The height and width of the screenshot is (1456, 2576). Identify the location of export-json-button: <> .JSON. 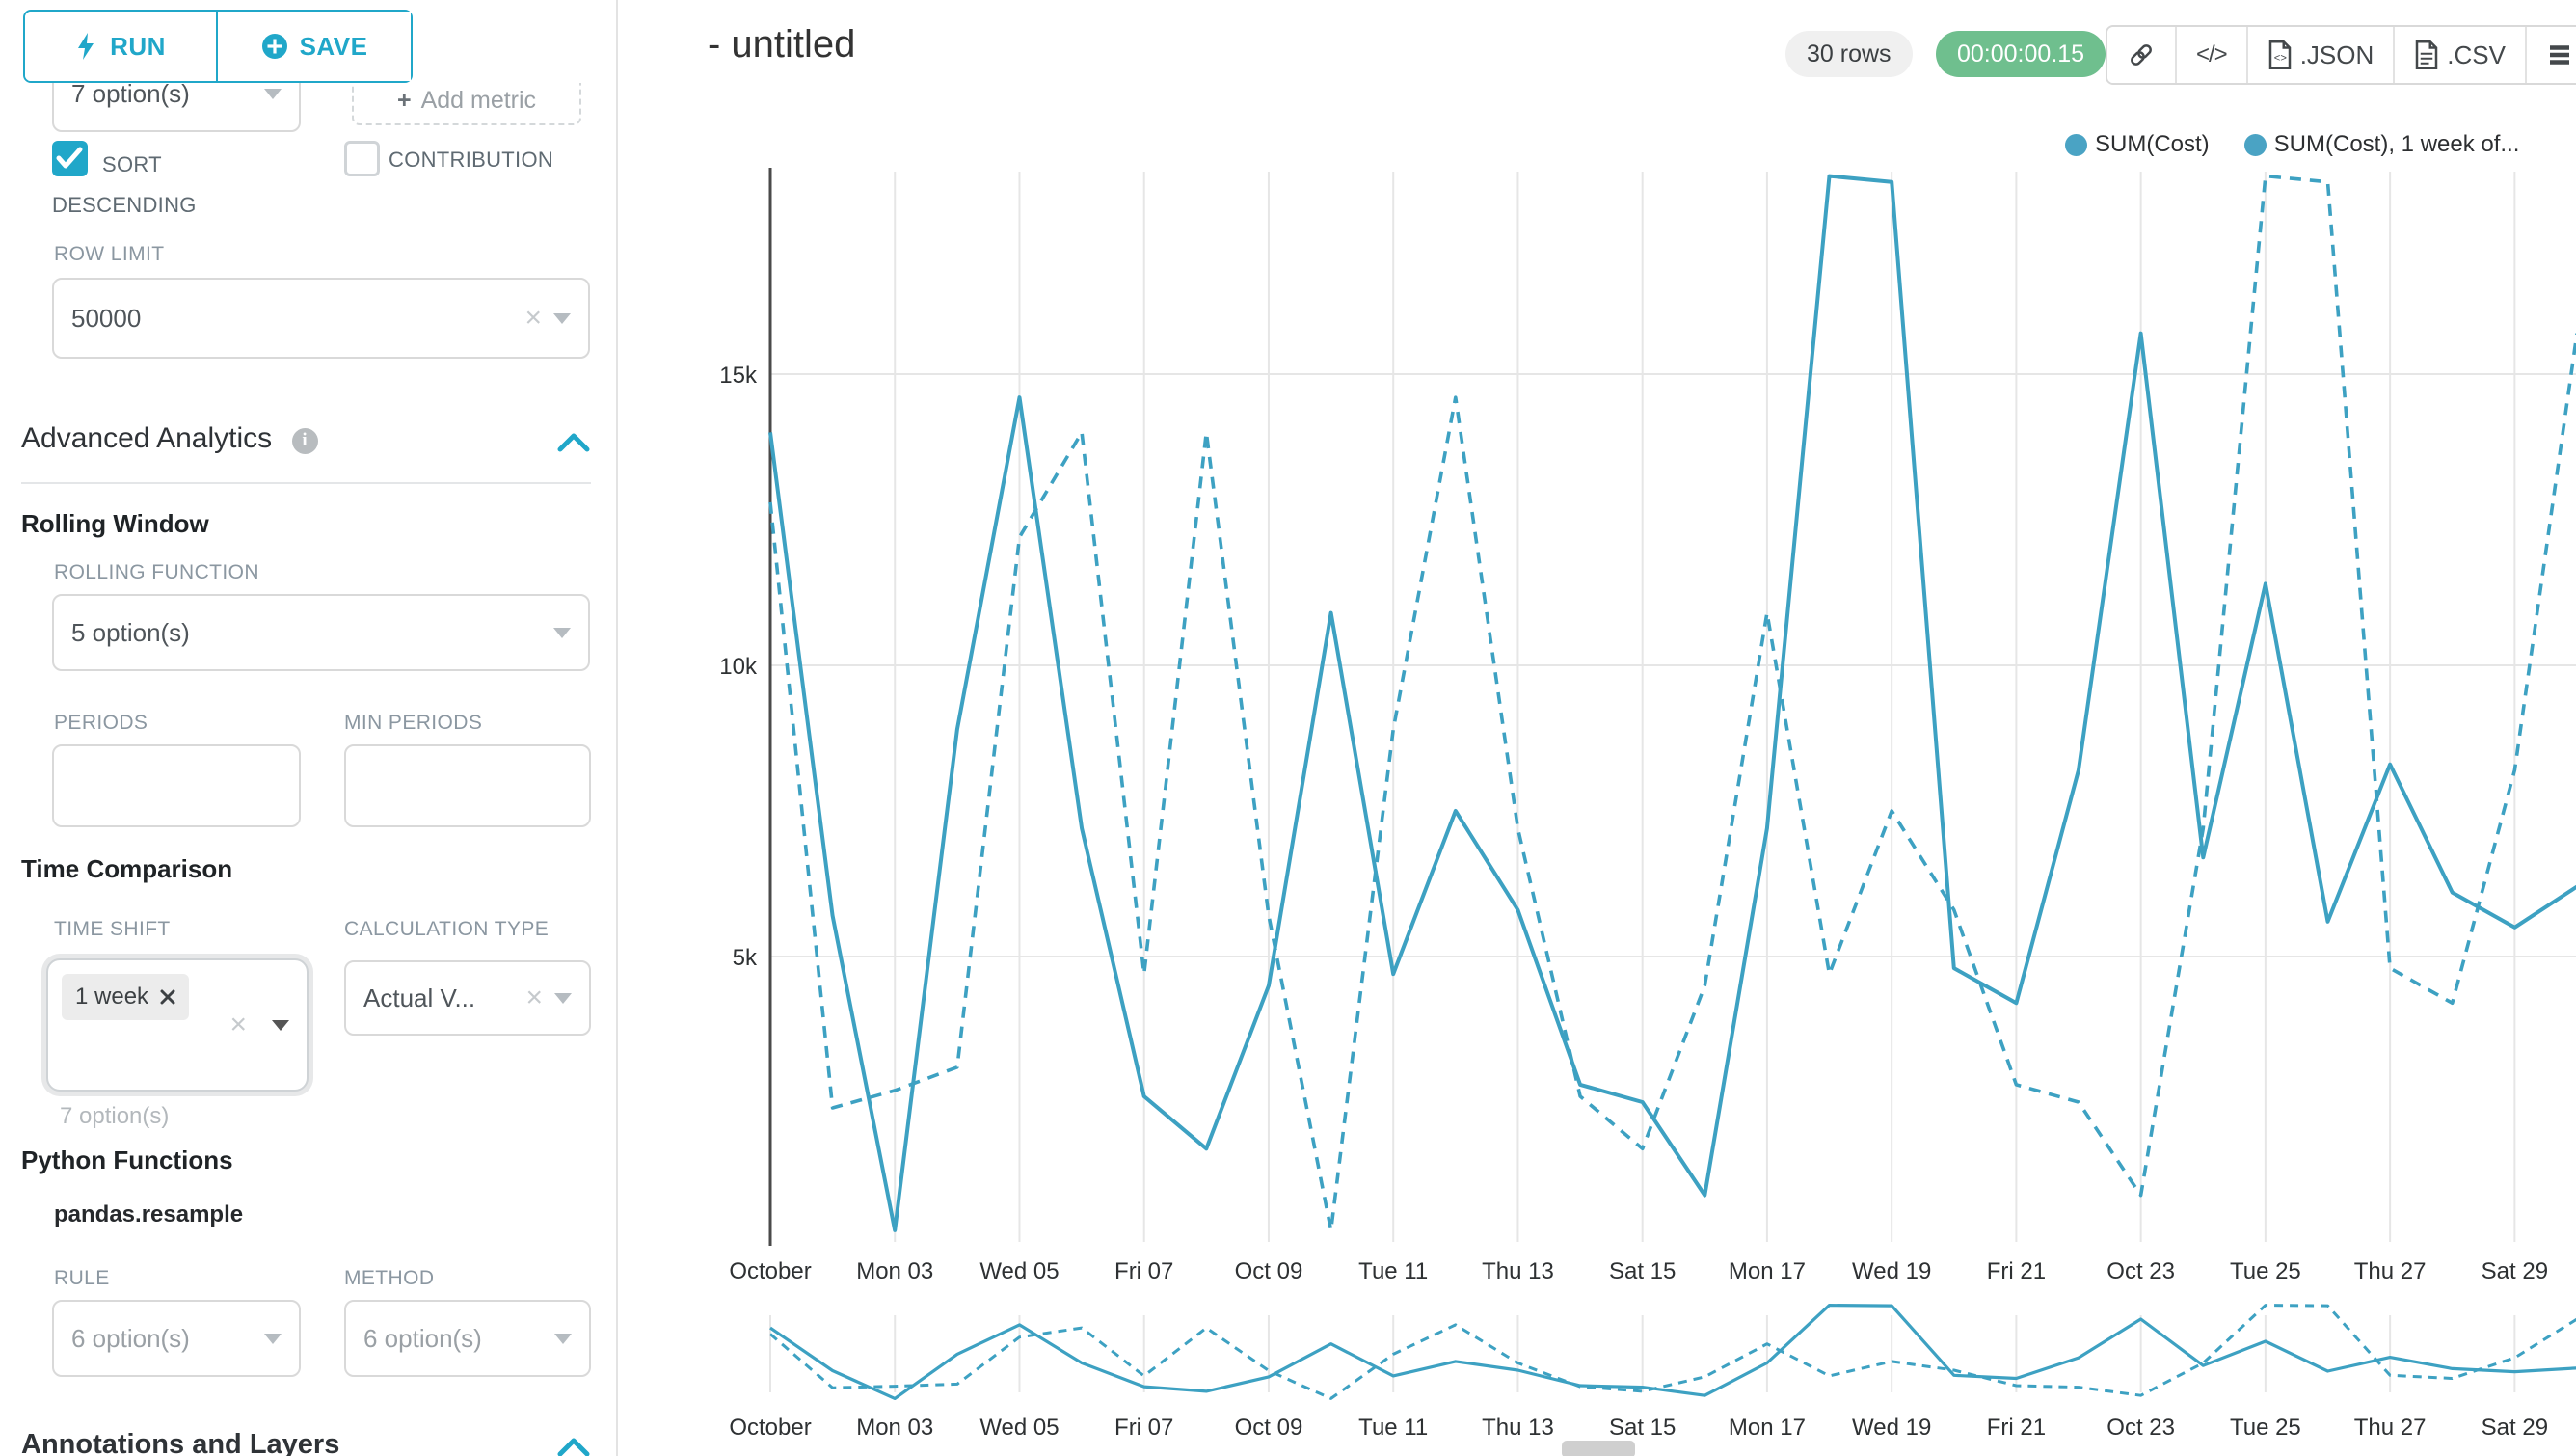
(2321, 55).